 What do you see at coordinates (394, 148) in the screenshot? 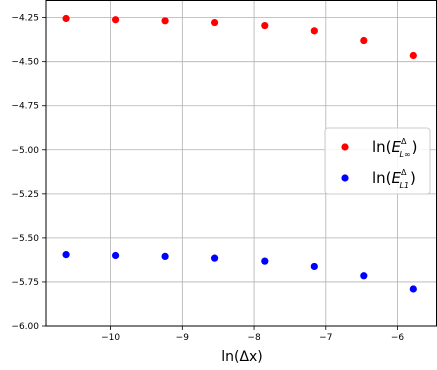
I see `legend-label-series-1: ln(EΔ L∞)` at bounding box center [394, 148].